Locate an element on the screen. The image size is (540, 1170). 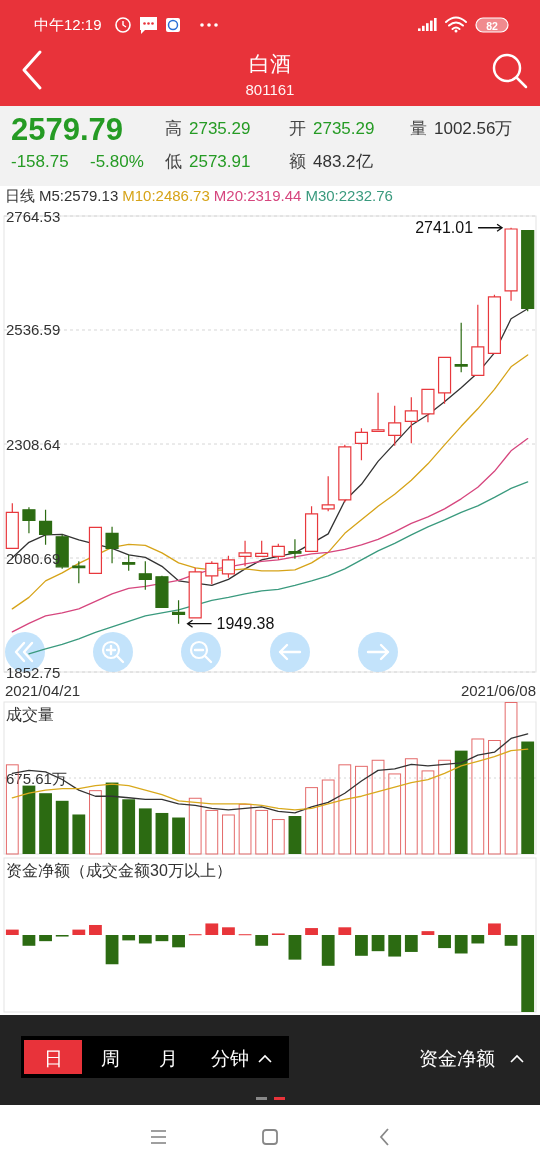
text: 1002.56万 is located at coordinates (473, 128).